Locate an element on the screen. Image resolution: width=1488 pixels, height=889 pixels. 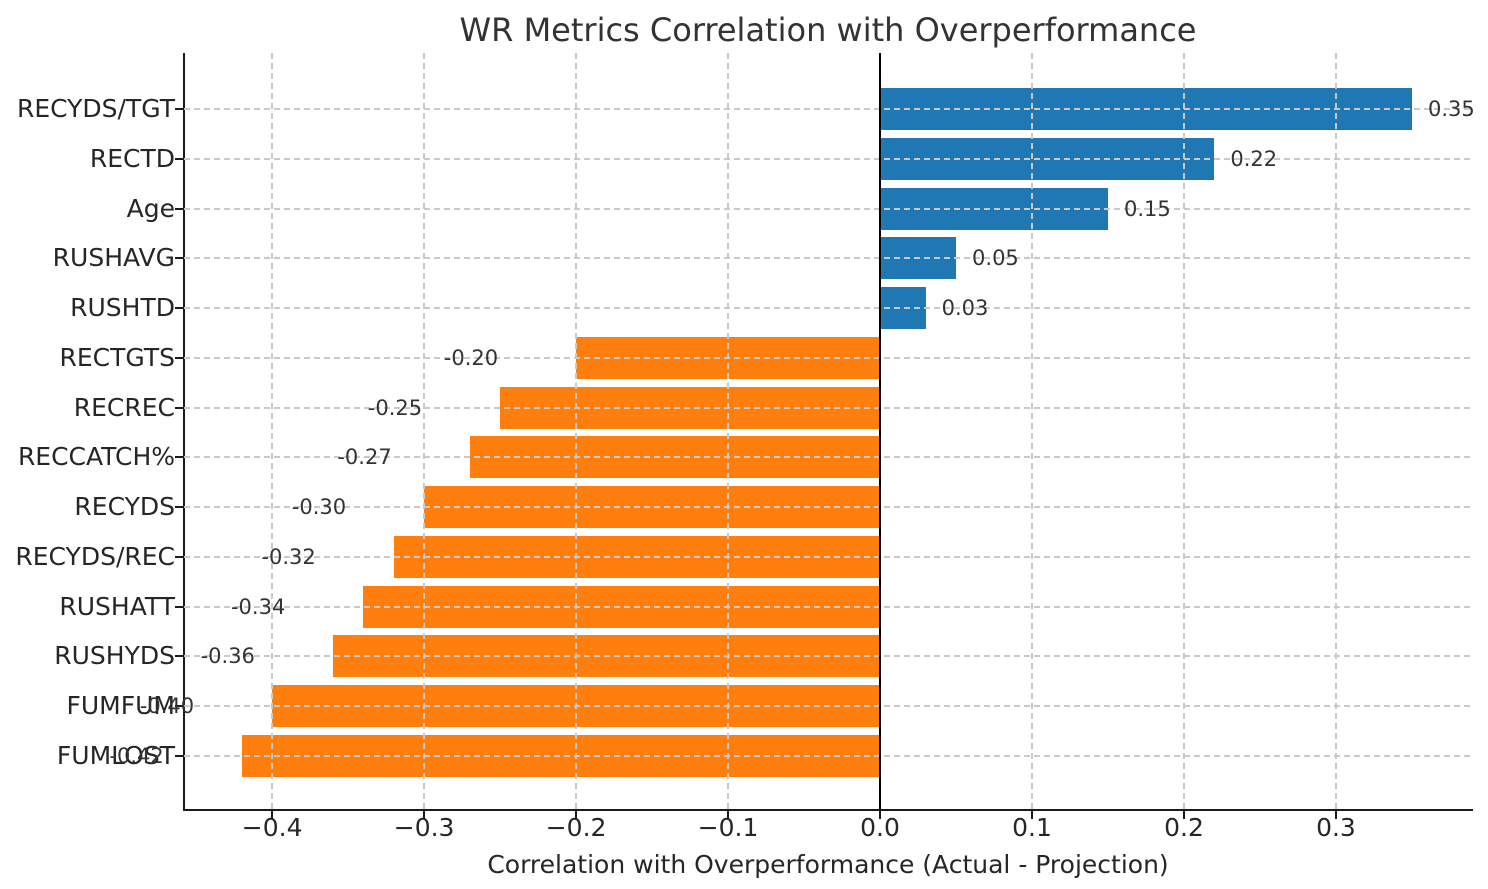
x-tick-label: −0.3 is located at coordinates (424, 827).